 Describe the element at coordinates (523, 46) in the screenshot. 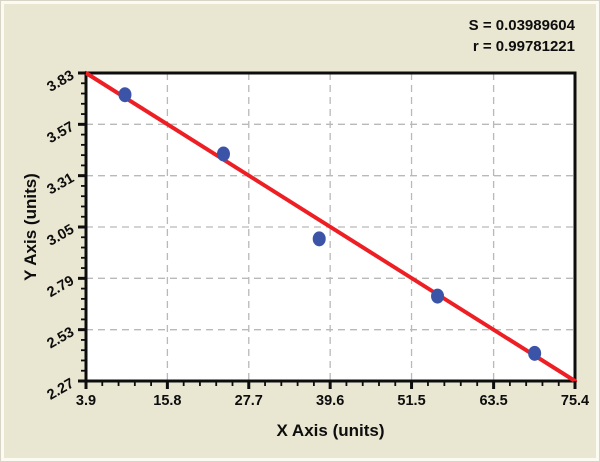

I see `stat-r-value: r = 0.99781221` at that location.